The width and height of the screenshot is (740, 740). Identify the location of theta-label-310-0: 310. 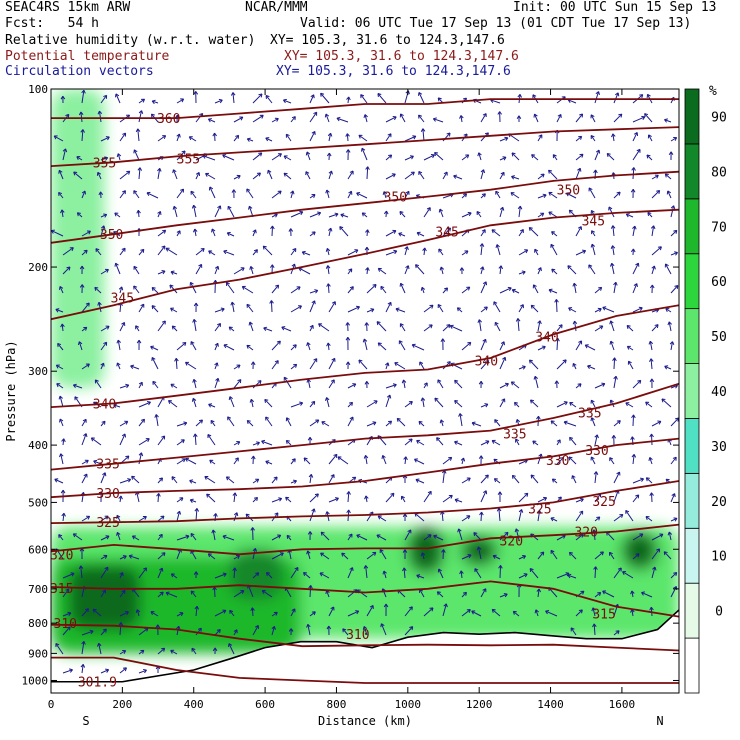
(65, 624).